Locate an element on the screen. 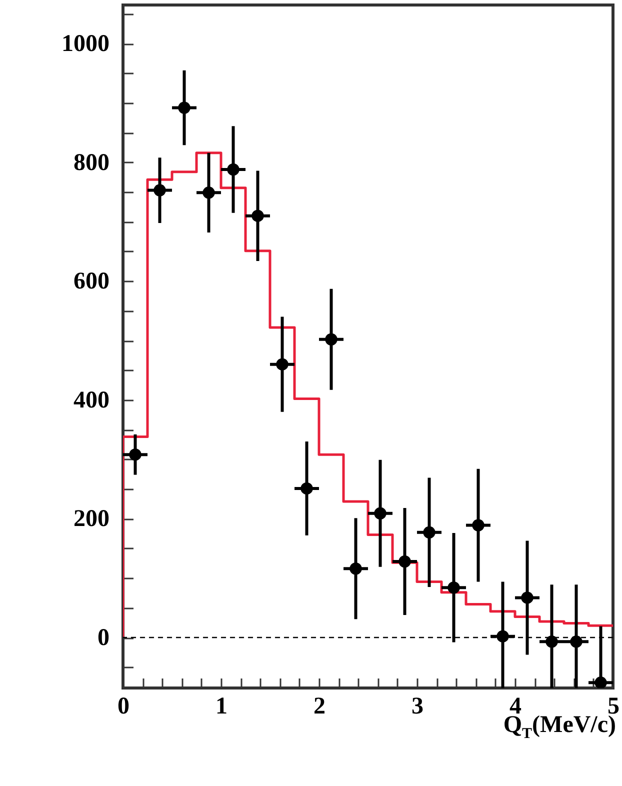 This screenshot has height=786, width=622. y-tick-label: 200 is located at coordinates (92, 519).